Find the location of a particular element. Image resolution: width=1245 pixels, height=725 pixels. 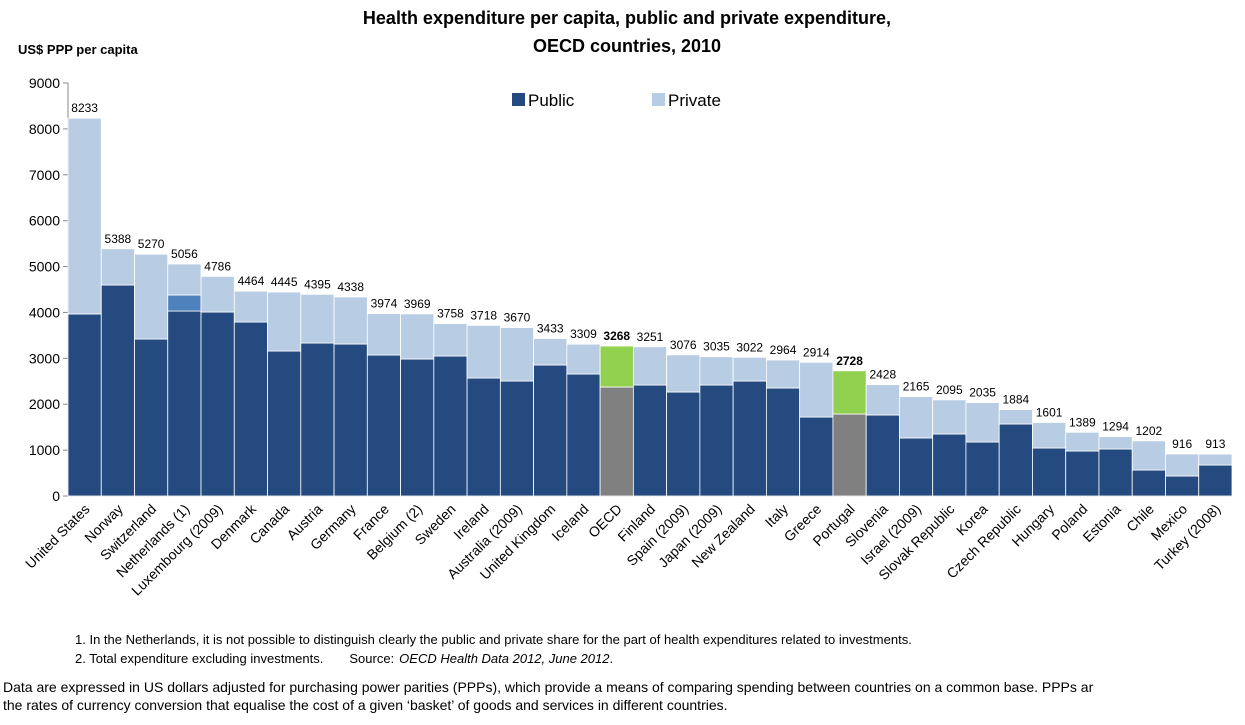

total-label: 3969 is located at coordinates (417, 304).